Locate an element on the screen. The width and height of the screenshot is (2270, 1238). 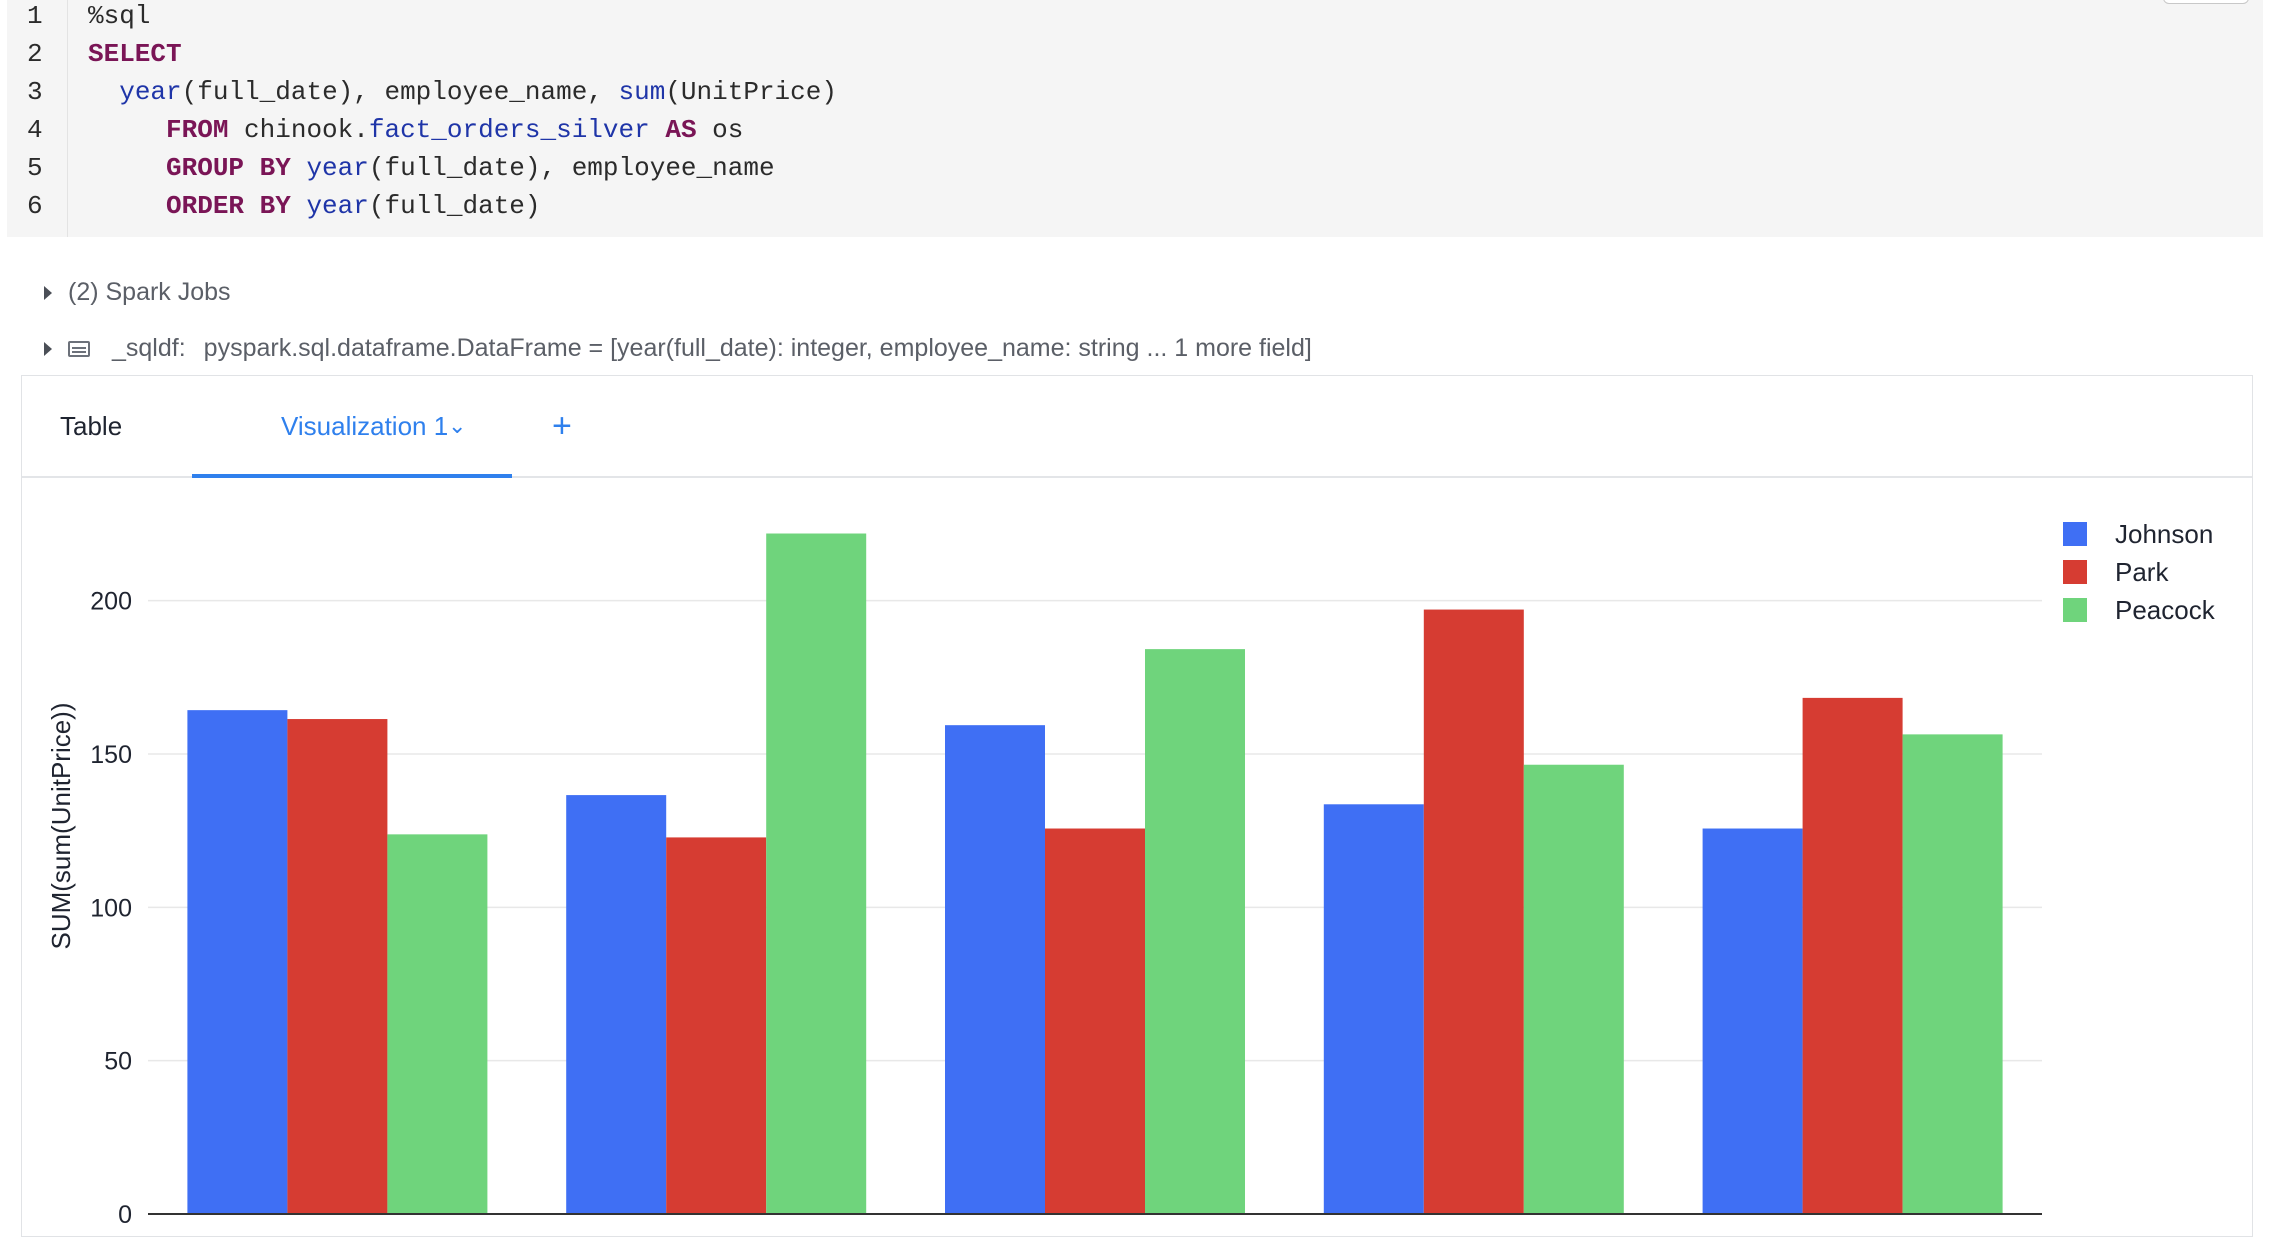
y-axis-label: SUM(sum(UnitPrice)) is located at coordinates (61, 826).